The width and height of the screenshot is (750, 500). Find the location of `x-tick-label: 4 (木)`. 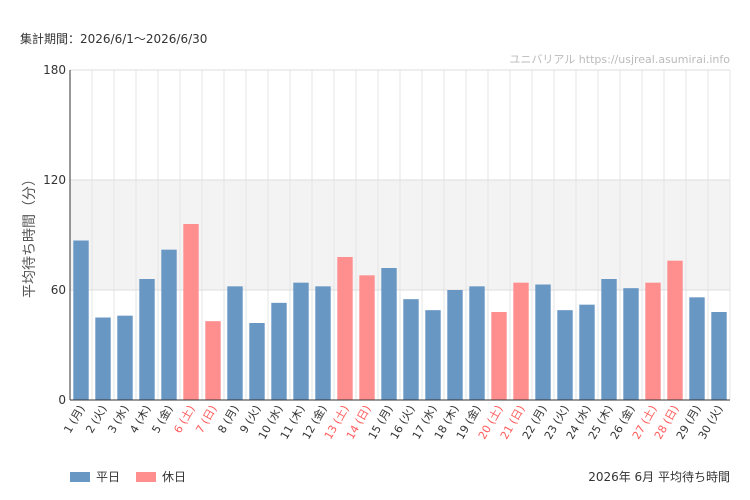

x-tick-label: 4 (木) is located at coordinates (140, 419).